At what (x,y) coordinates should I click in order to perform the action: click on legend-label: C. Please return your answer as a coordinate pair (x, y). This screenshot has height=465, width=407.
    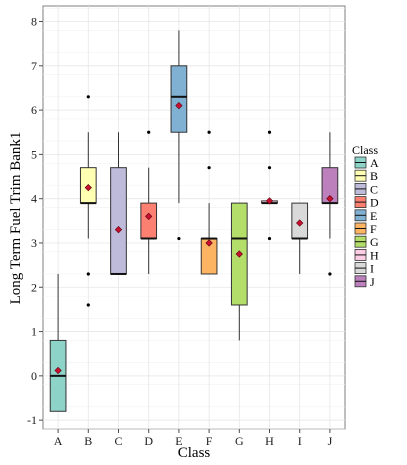
    Looking at the image, I should click on (374, 189).